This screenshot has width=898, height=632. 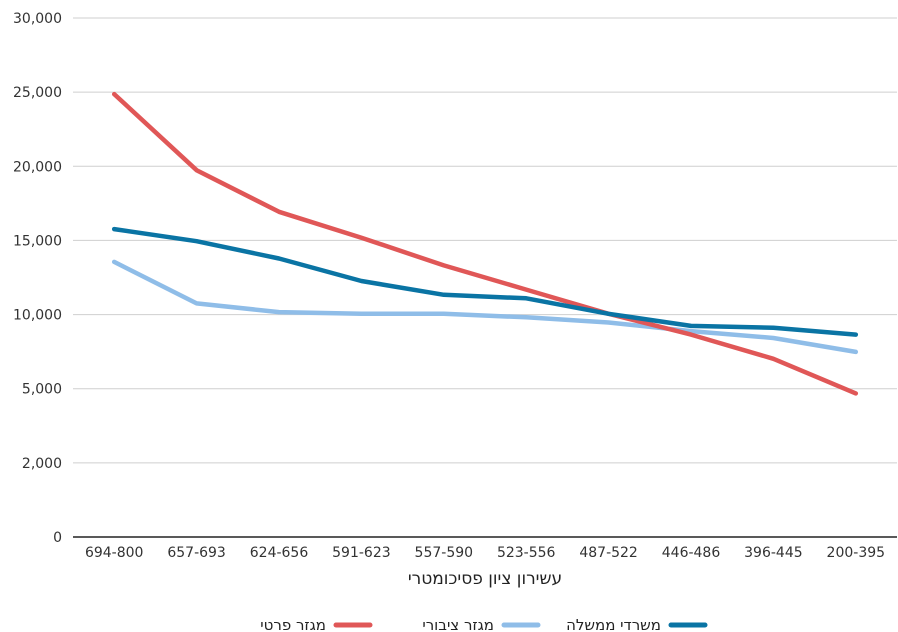 What do you see at coordinates (279, 553) in the screenshot?
I see `x-tick-label: 624-656` at bounding box center [279, 553].